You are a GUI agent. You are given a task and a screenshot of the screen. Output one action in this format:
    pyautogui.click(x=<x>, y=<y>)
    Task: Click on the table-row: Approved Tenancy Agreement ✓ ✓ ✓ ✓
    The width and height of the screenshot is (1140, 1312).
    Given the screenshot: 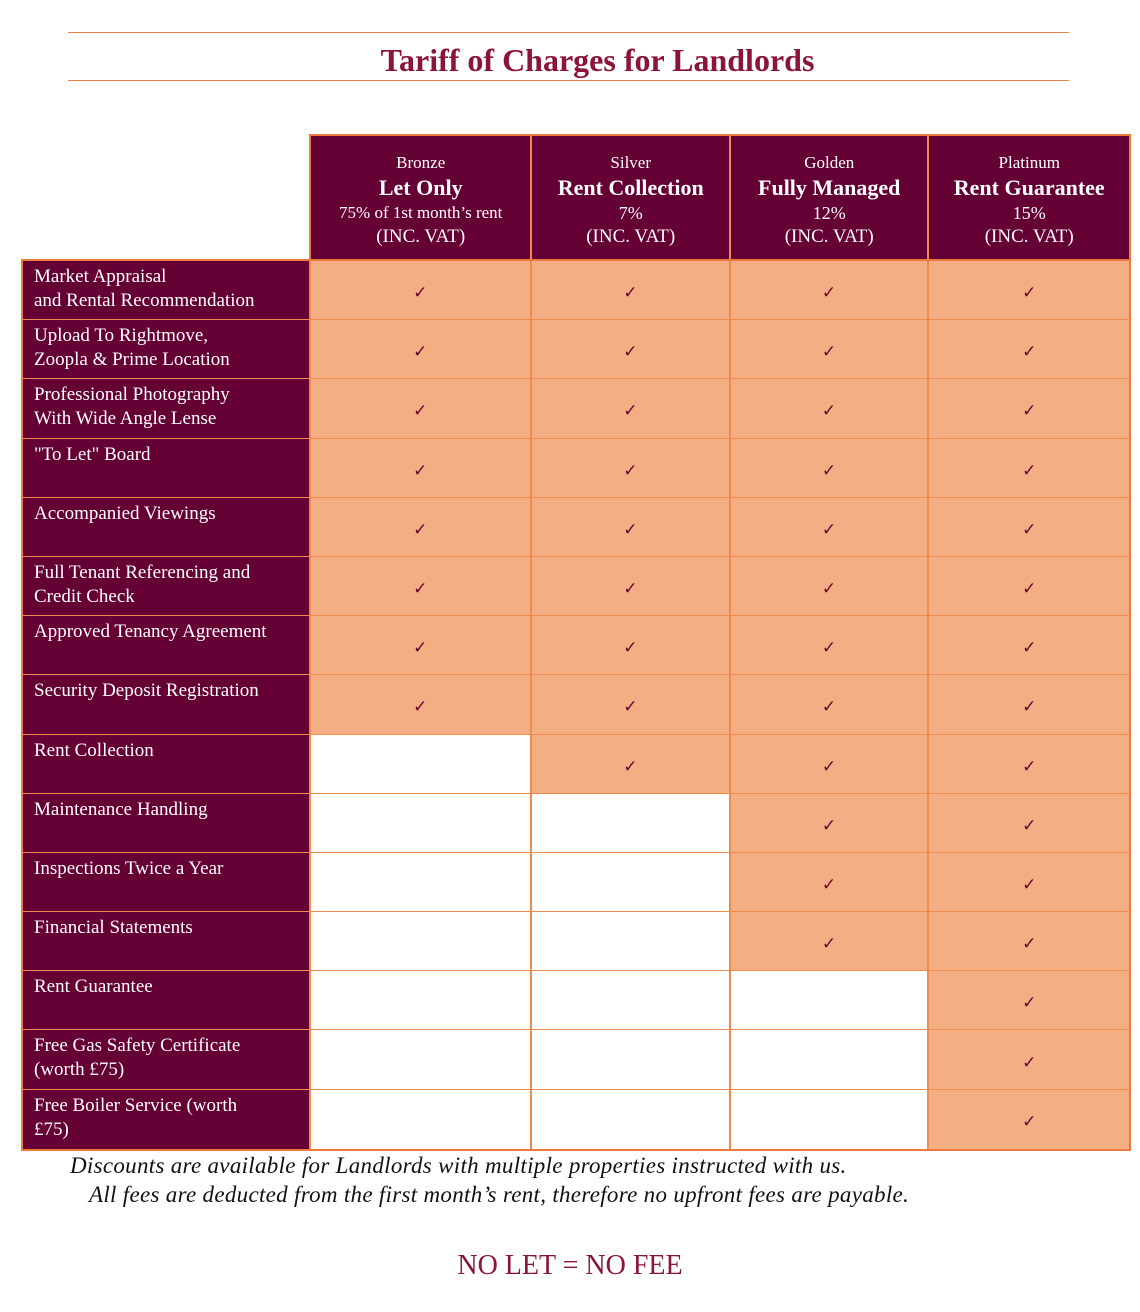 What is the action you would take?
    pyautogui.click(x=576, y=646)
    